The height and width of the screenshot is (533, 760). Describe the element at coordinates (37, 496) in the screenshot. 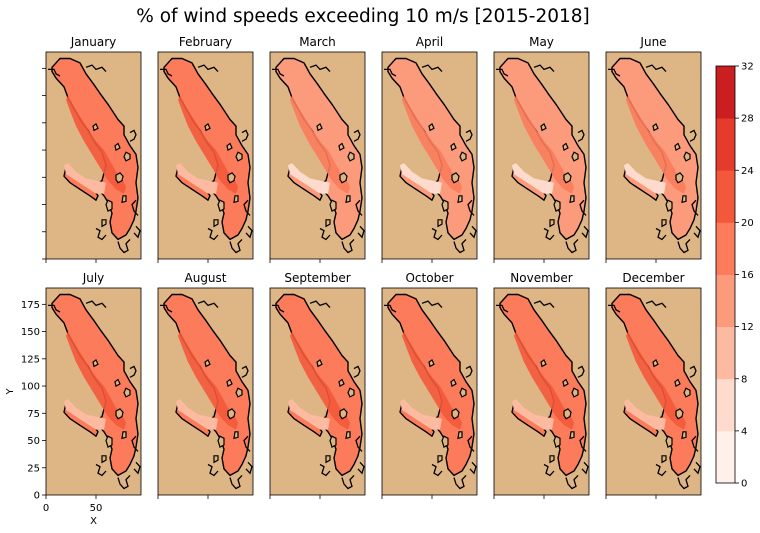

I see `y-tick-label: 0` at that location.